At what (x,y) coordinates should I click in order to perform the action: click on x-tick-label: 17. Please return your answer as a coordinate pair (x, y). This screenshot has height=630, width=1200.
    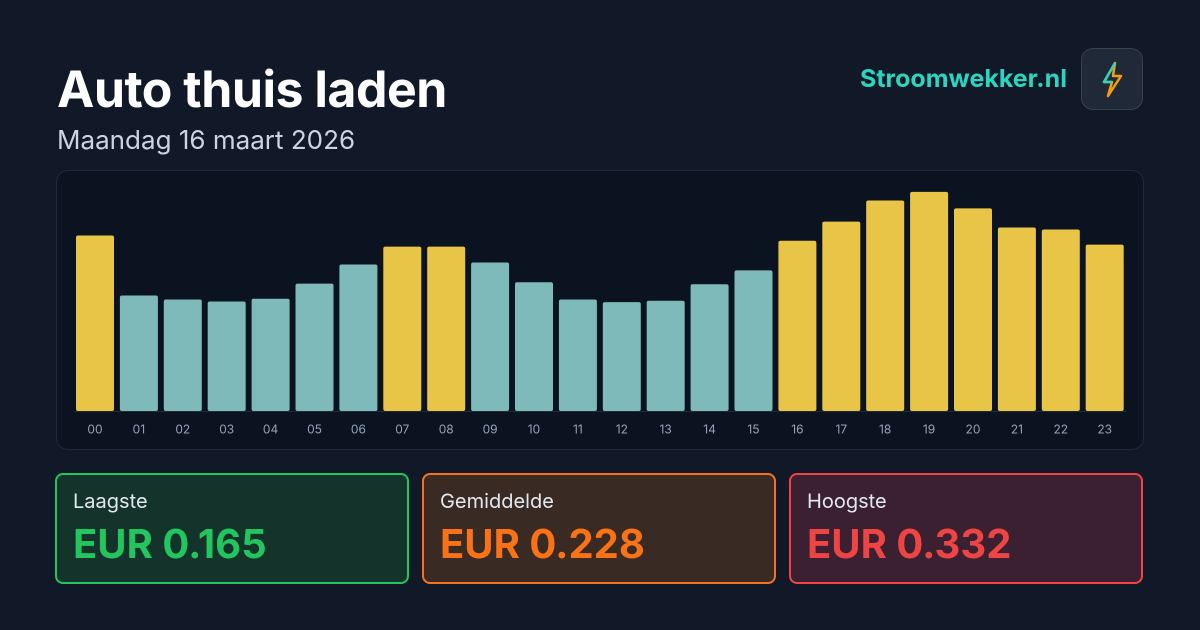
    Looking at the image, I should click on (841, 428).